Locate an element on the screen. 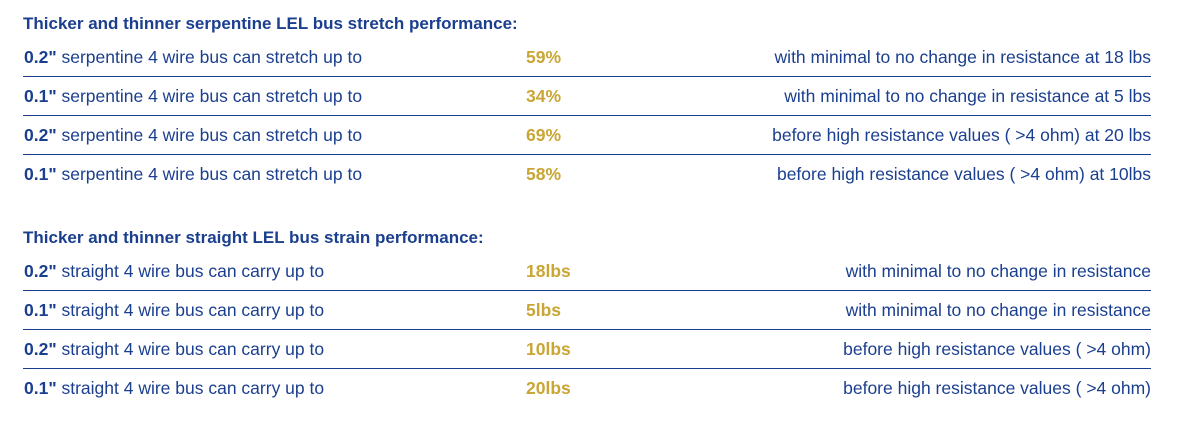 The height and width of the screenshot is (427, 1185). load-capacity: 20lbs is located at coordinates (548, 388).